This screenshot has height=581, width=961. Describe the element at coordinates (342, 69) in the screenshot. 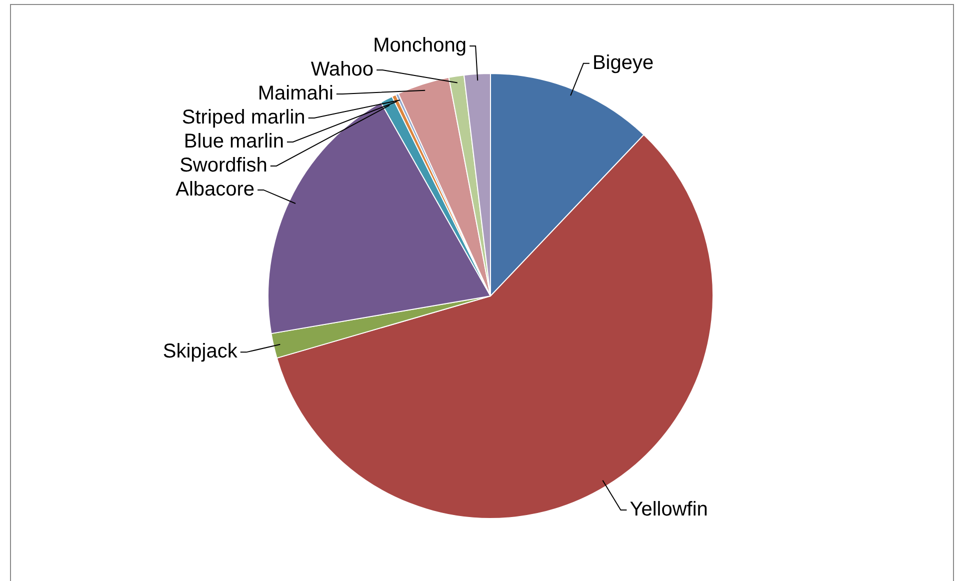

I see `slice-label: Wahoo` at that location.